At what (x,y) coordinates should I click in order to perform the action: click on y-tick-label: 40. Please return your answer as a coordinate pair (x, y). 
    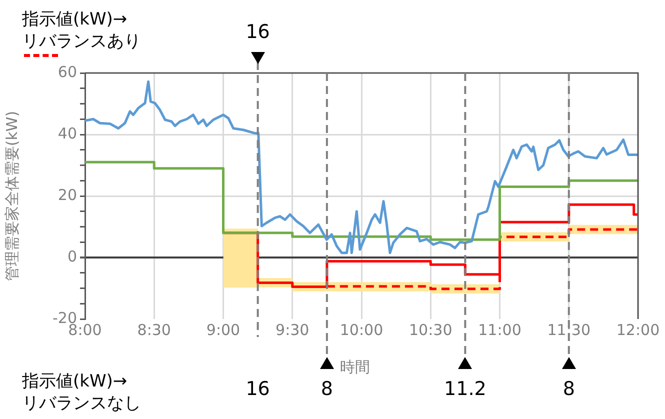
    Looking at the image, I should click on (67, 133).